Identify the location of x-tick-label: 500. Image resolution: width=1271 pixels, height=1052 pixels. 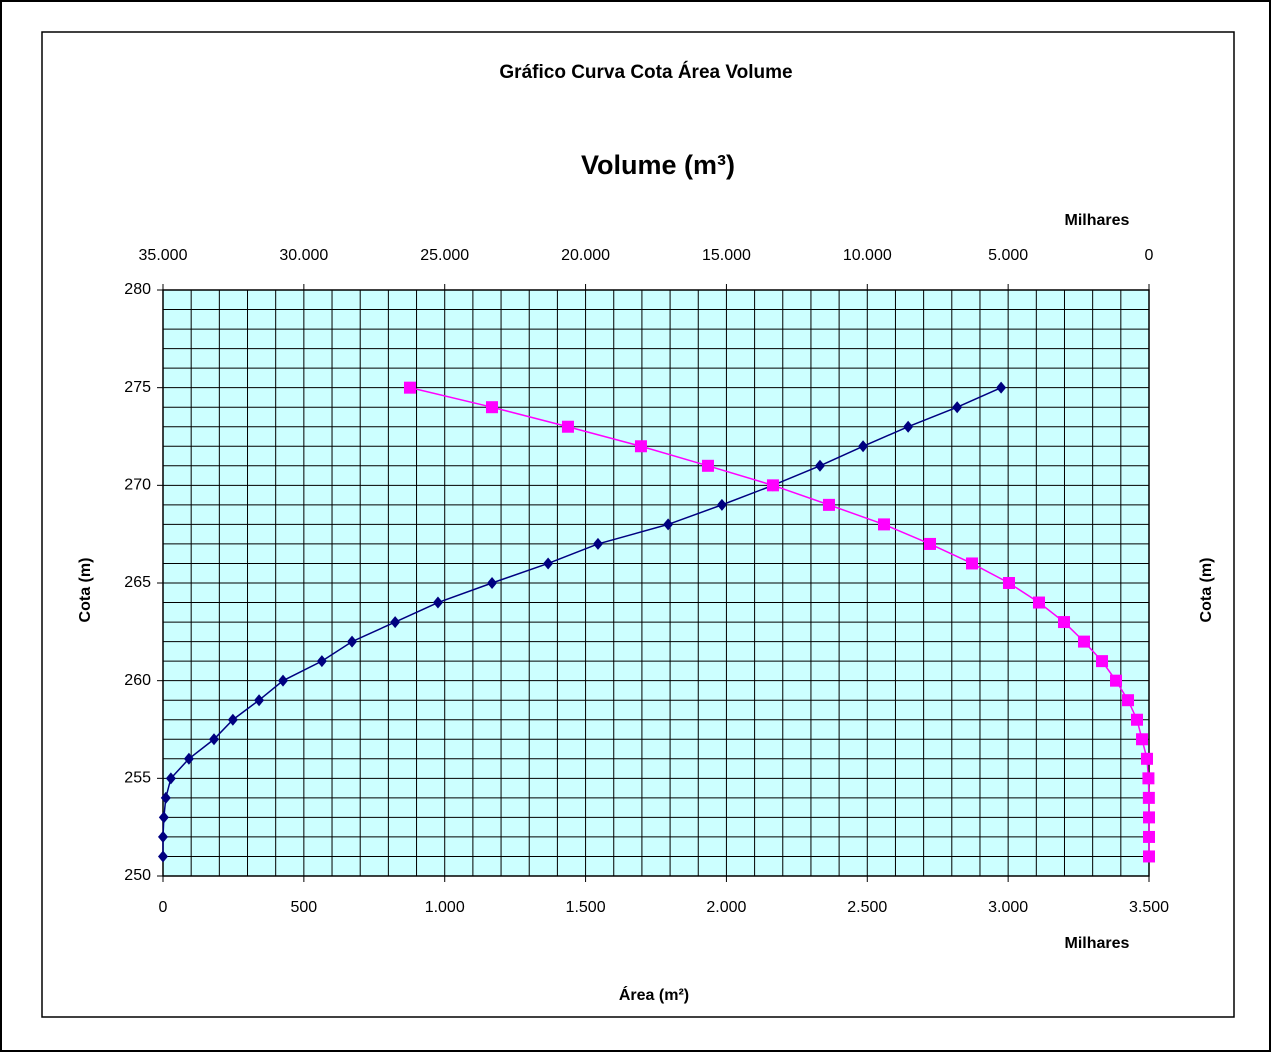
(304, 907).